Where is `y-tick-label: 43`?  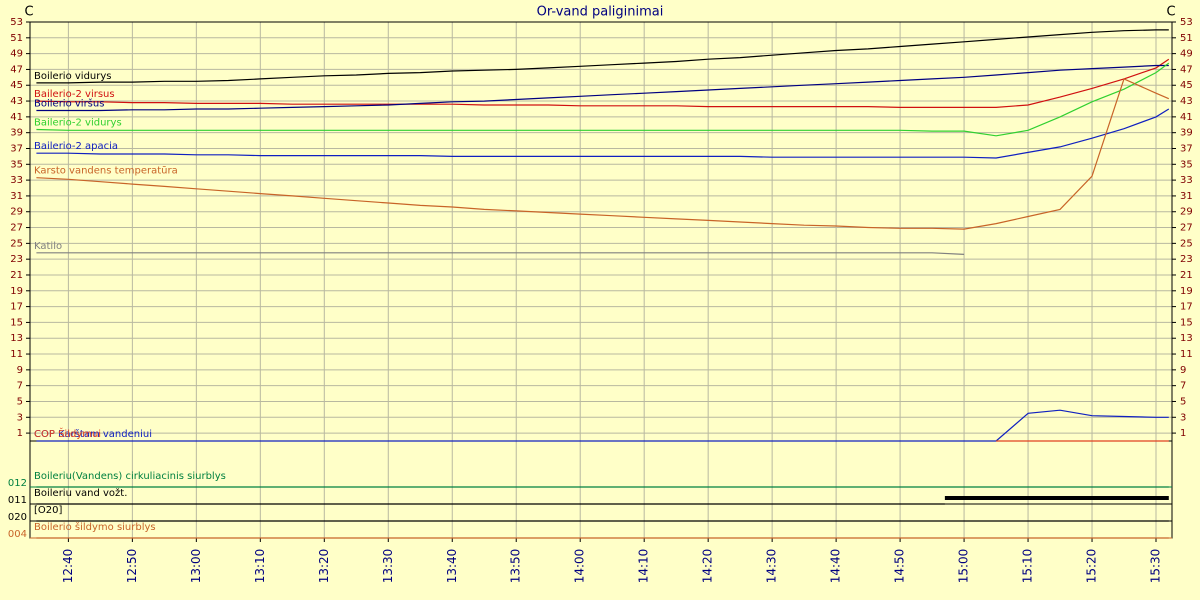
y-tick-label: 43 is located at coordinates (16, 101).